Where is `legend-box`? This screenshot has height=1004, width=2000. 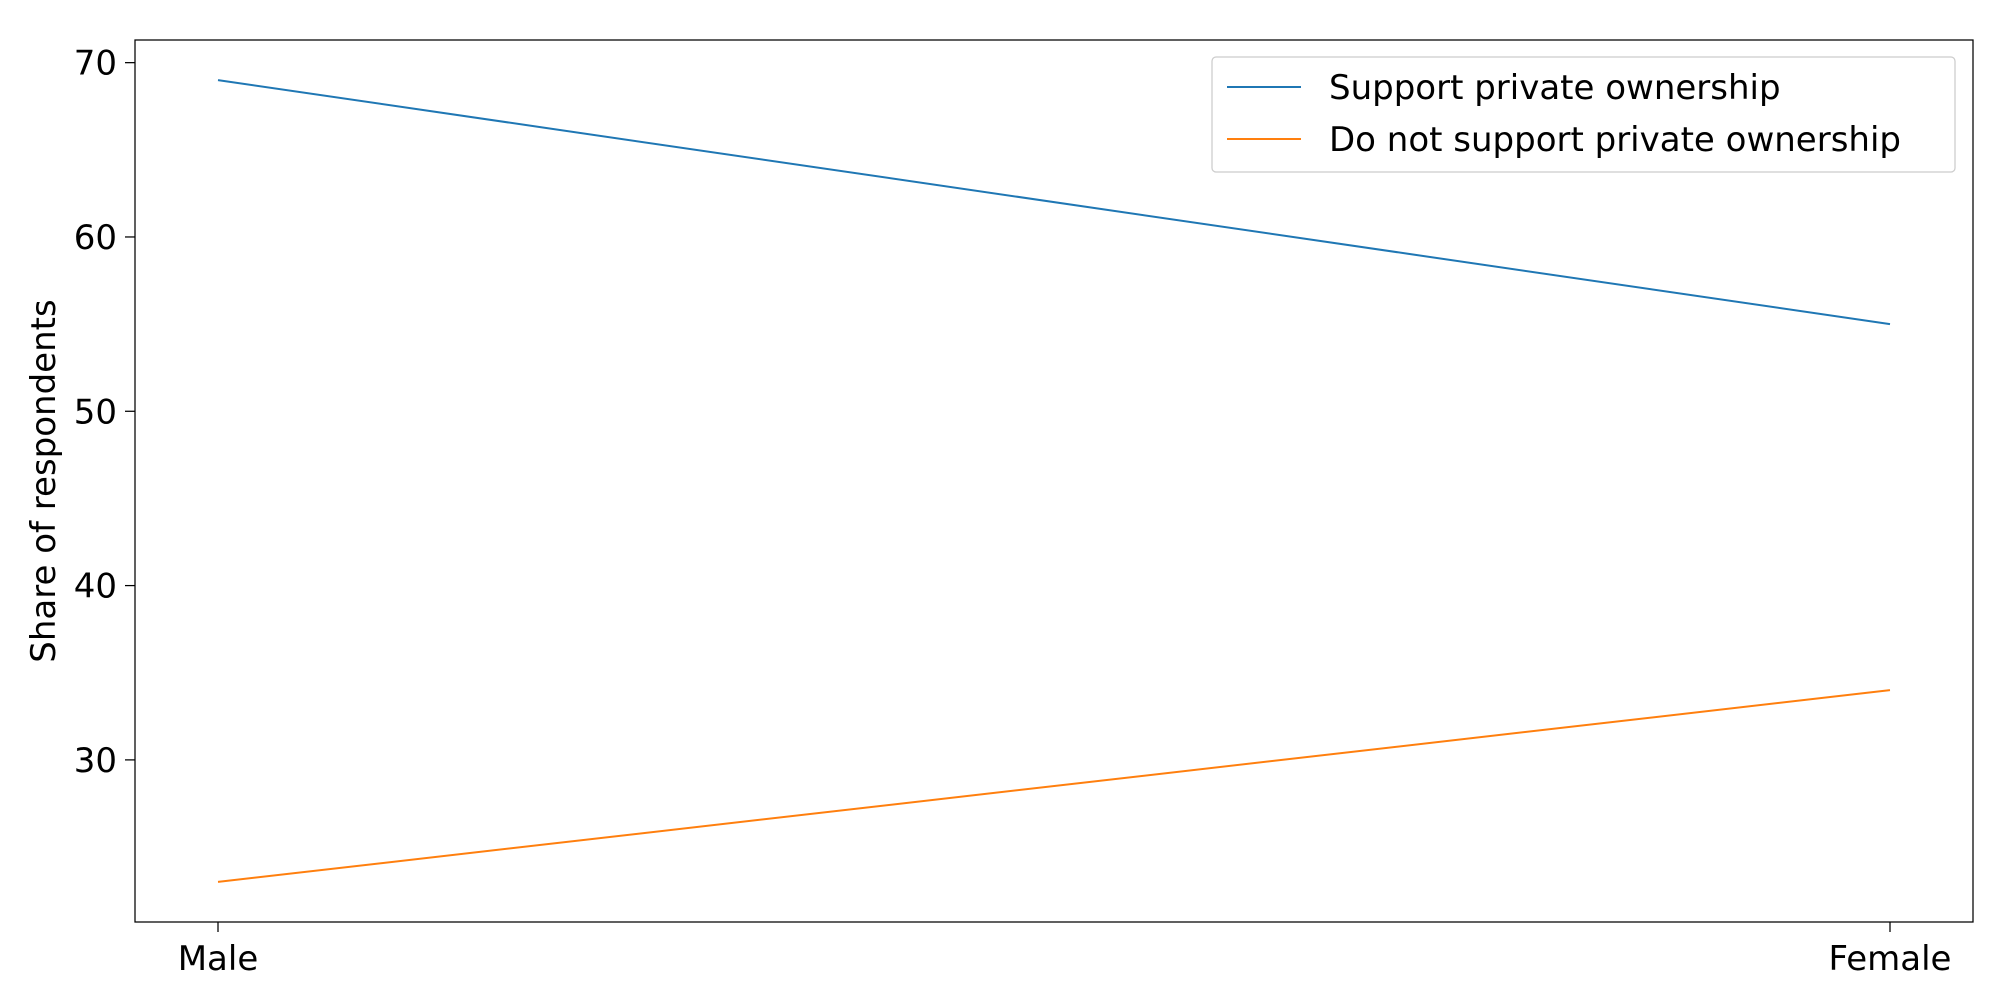 legend-box is located at coordinates (1583, 114).